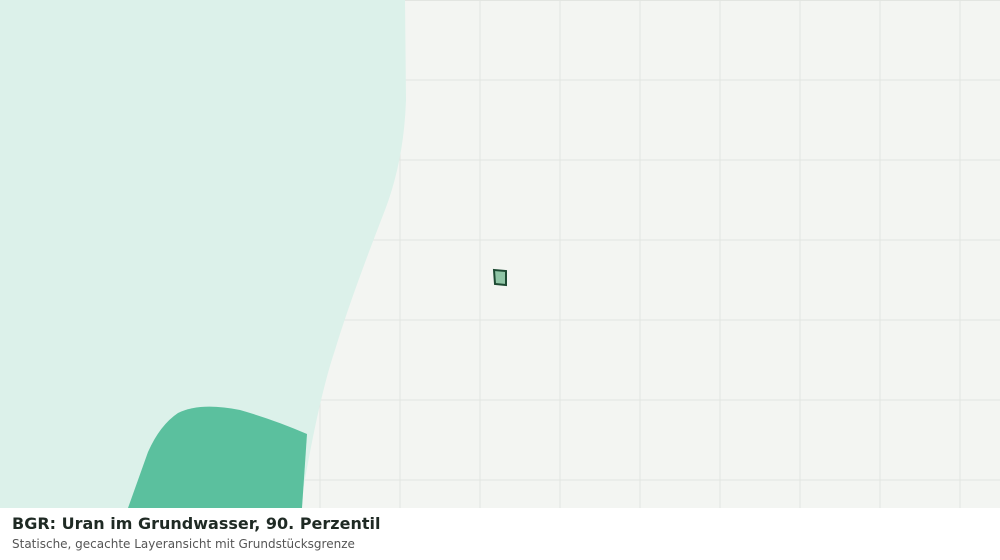 Image resolution: width=1000 pixels, height=560 pixels. Describe the element at coordinates (217, 457) in the screenshot. I see `high-zone` at that location.